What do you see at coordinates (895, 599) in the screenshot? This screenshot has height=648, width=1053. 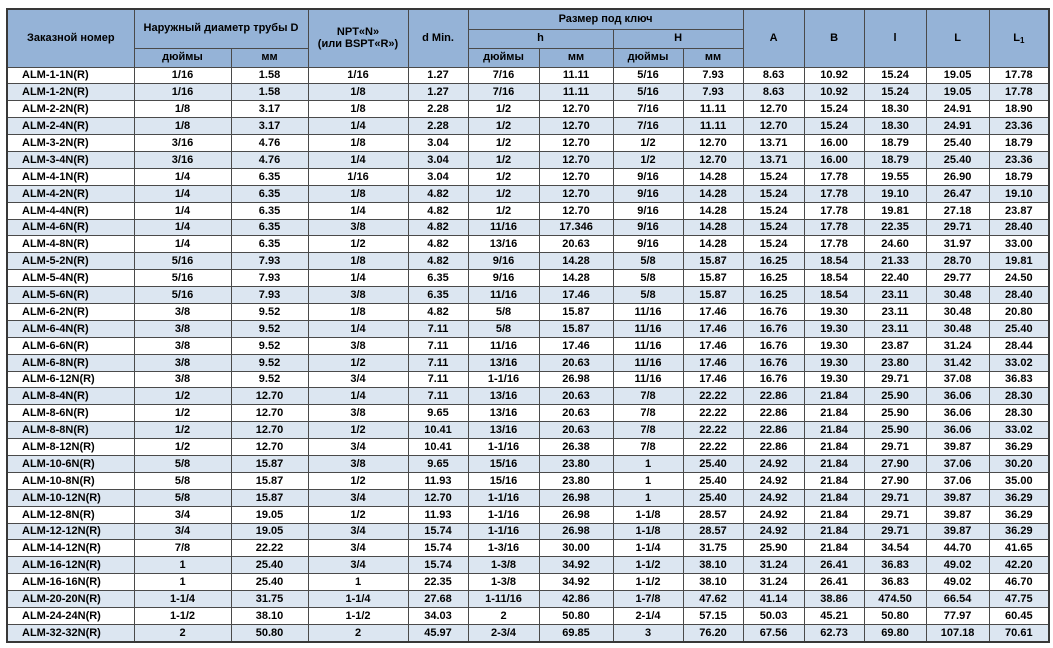 I see `value-cell: 474.50` at bounding box center [895, 599].